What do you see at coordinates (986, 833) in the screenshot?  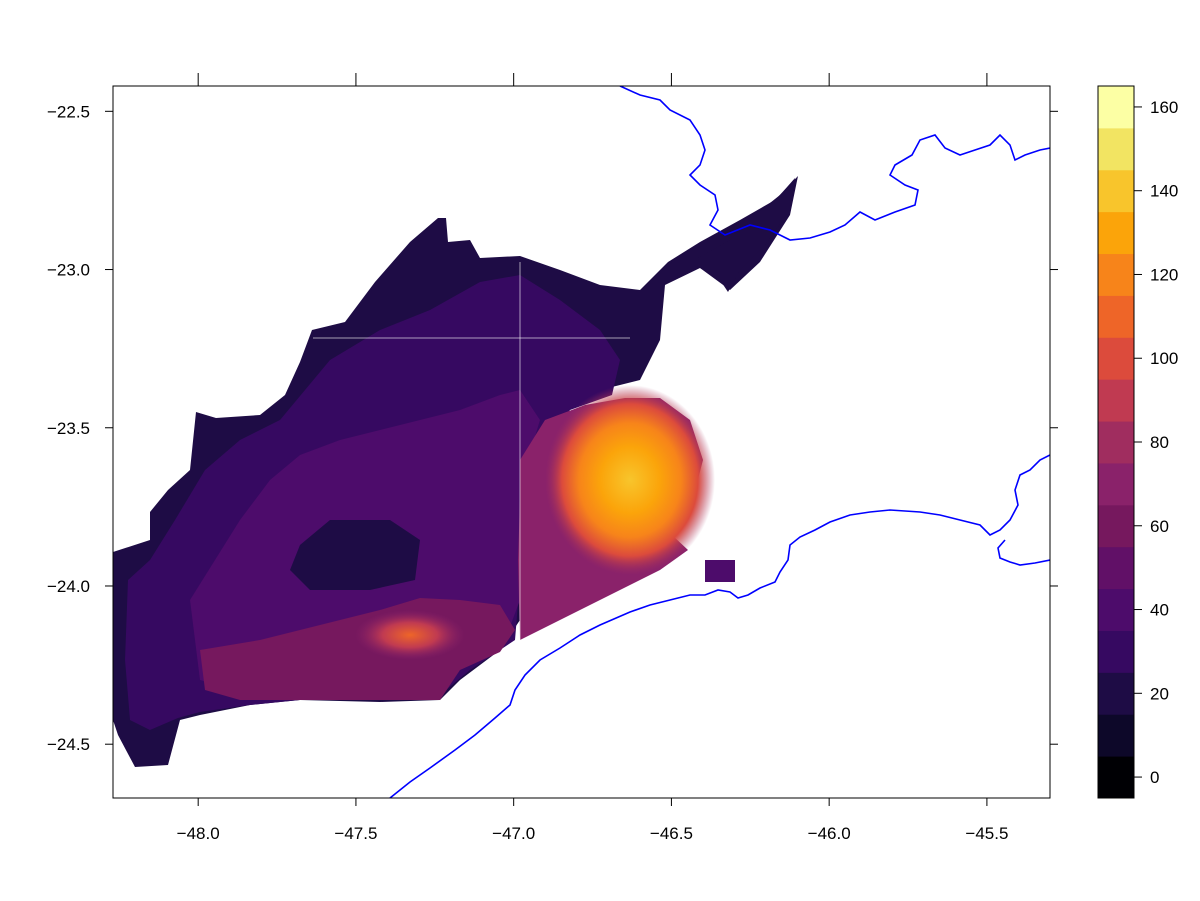 I see `x-tick-label: −45.5` at bounding box center [986, 833].